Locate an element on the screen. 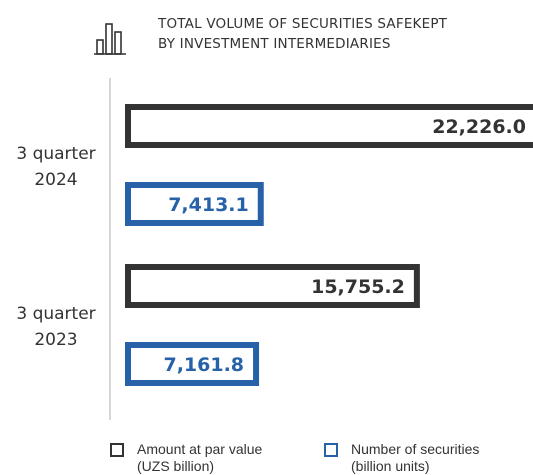 The width and height of the screenshot is (533, 475). value-label-par-value-1: 15,755.2 is located at coordinates (358, 287).